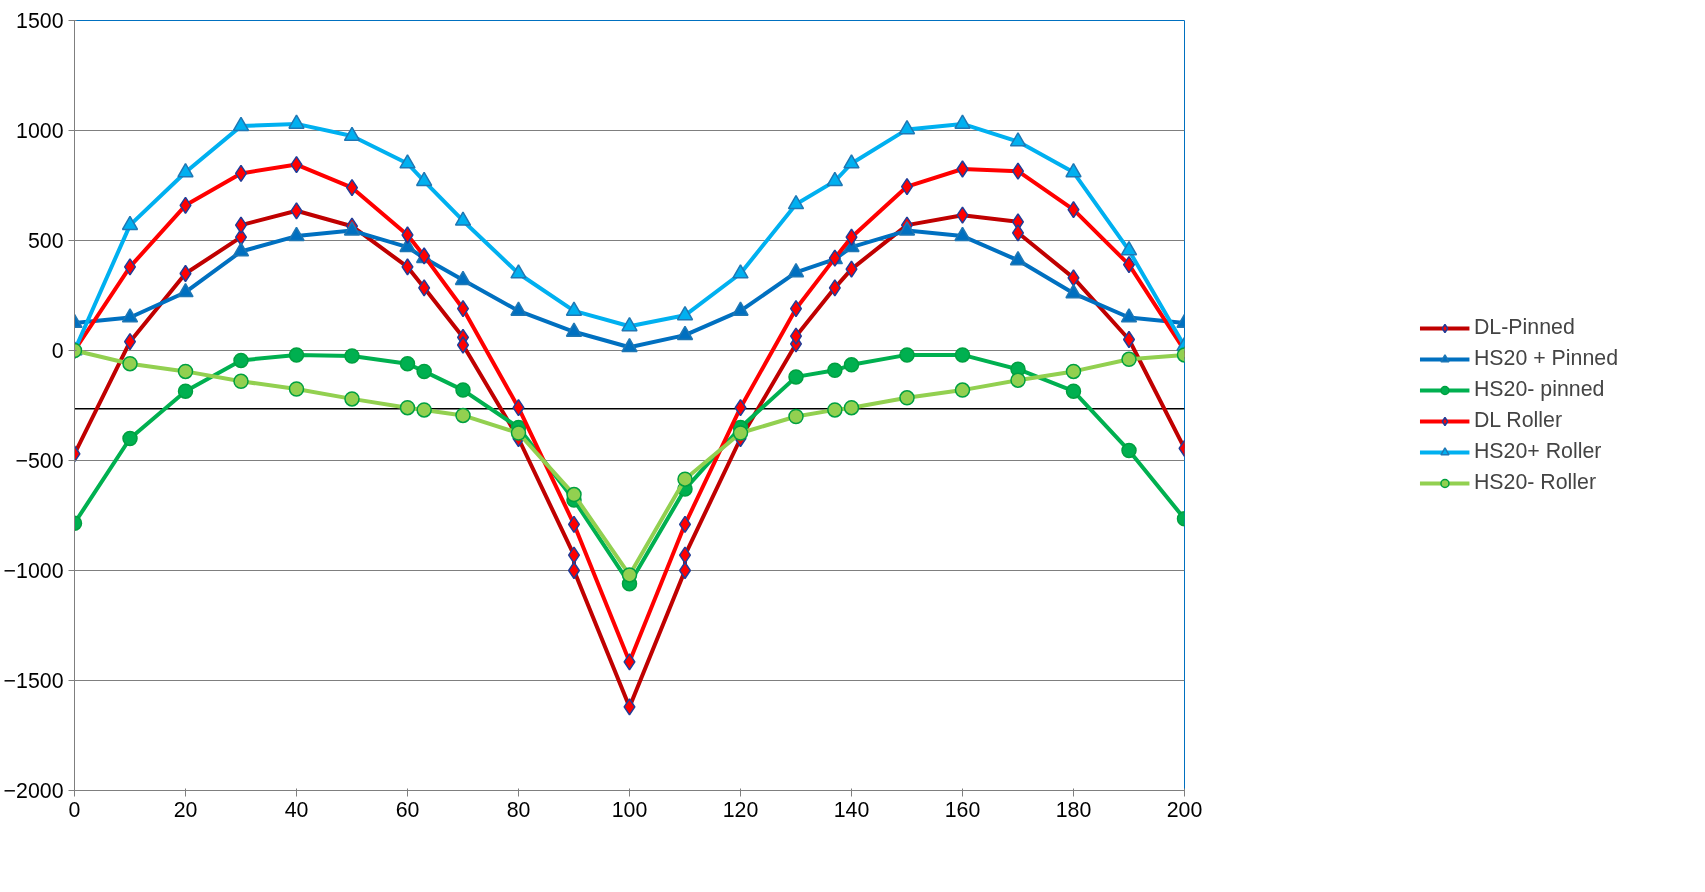 The width and height of the screenshot is (1705, 892). What do you see at coordinates (1524, 327) in the screenshot?
I see `legend-label: DL-Pinned` at bounding box center [1524, 327].